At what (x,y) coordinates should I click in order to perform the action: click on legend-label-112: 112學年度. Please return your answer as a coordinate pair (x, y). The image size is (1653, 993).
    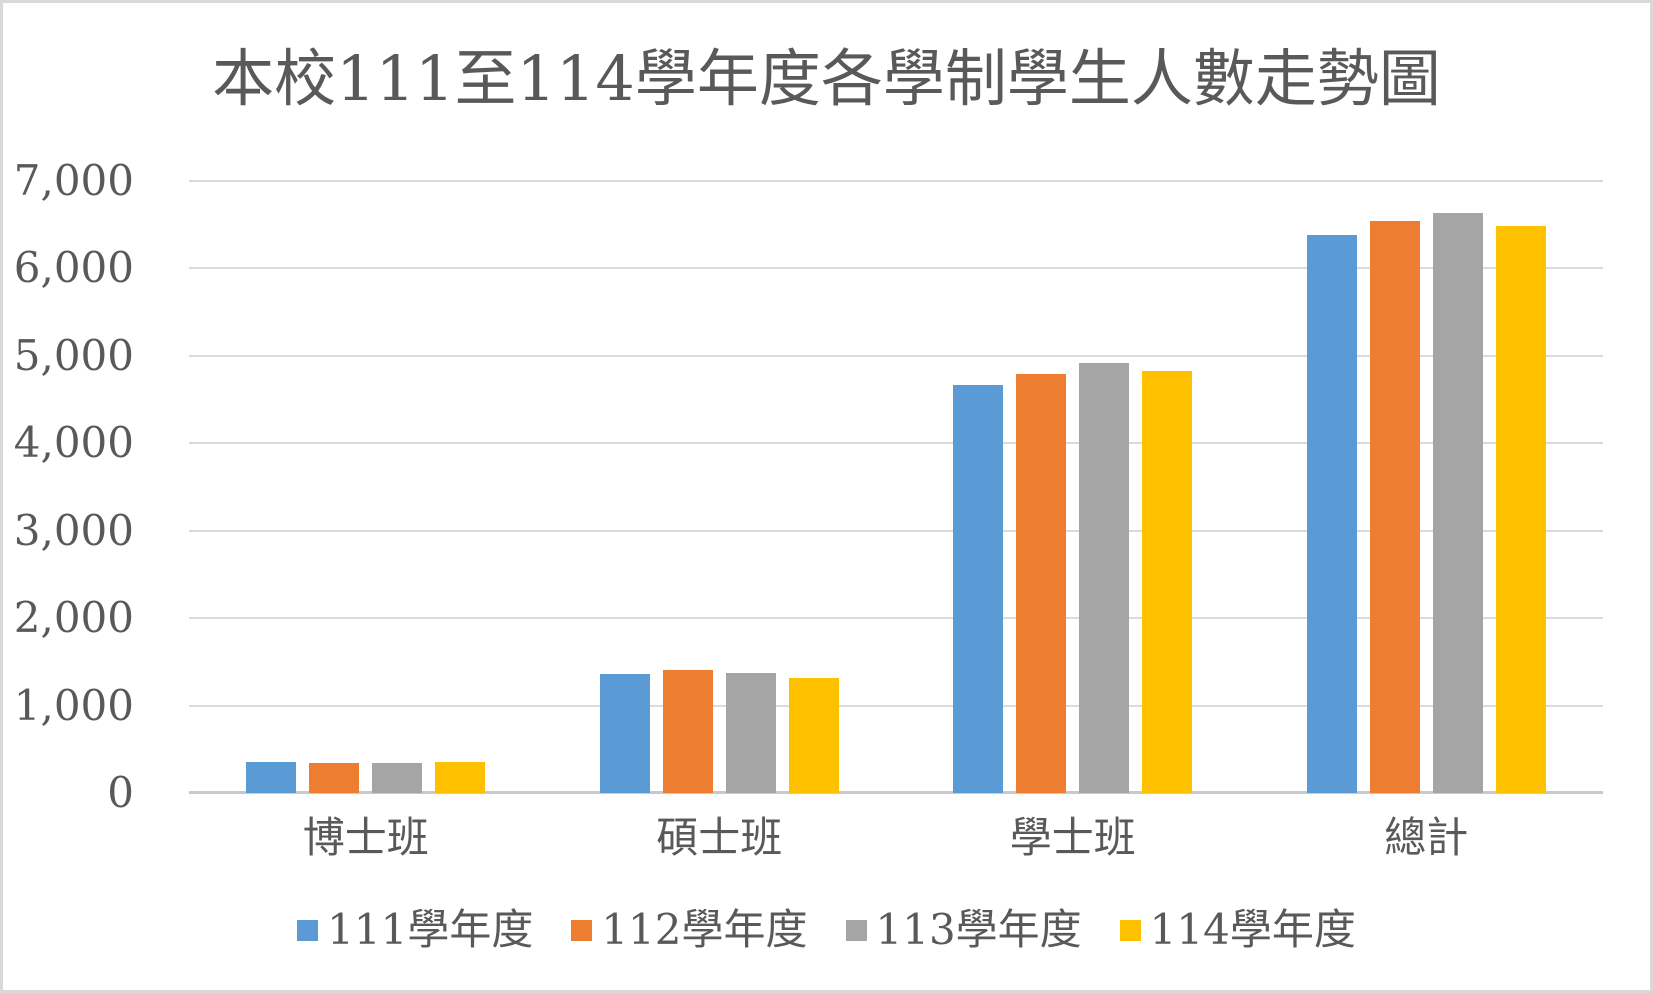
    Looking at the image, I should click on (704, 929).